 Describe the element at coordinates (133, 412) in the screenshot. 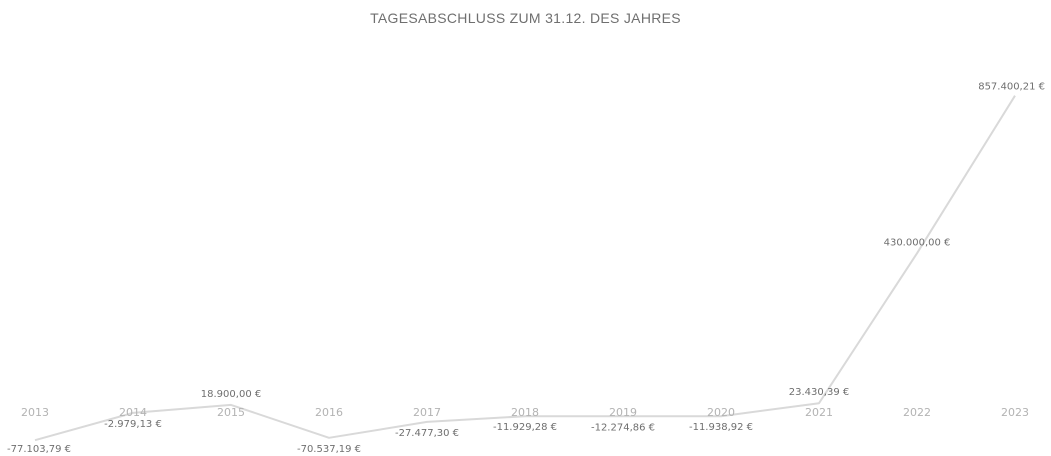

I see `x-tick-label: 2014` at that location.